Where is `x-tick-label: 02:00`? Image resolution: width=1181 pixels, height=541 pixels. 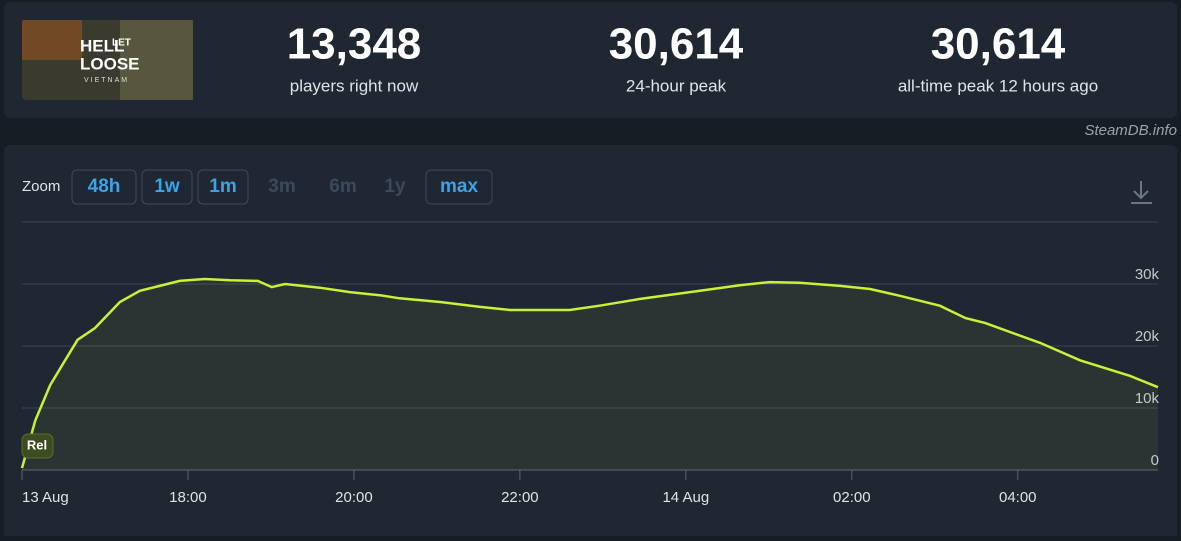
x-tick-label: 02:00 is located at coordinates (852, 497).